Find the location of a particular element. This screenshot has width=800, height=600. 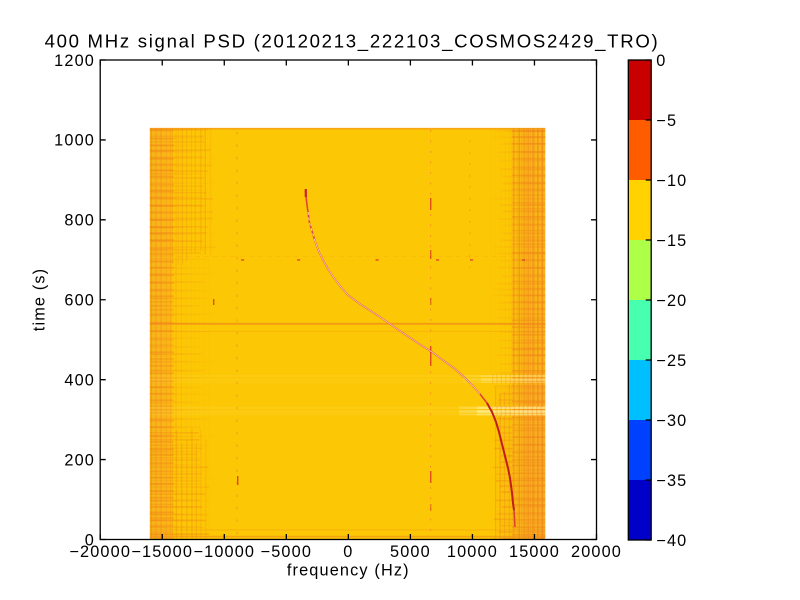

svg-text: −15 is located at coordinates (671, 241).